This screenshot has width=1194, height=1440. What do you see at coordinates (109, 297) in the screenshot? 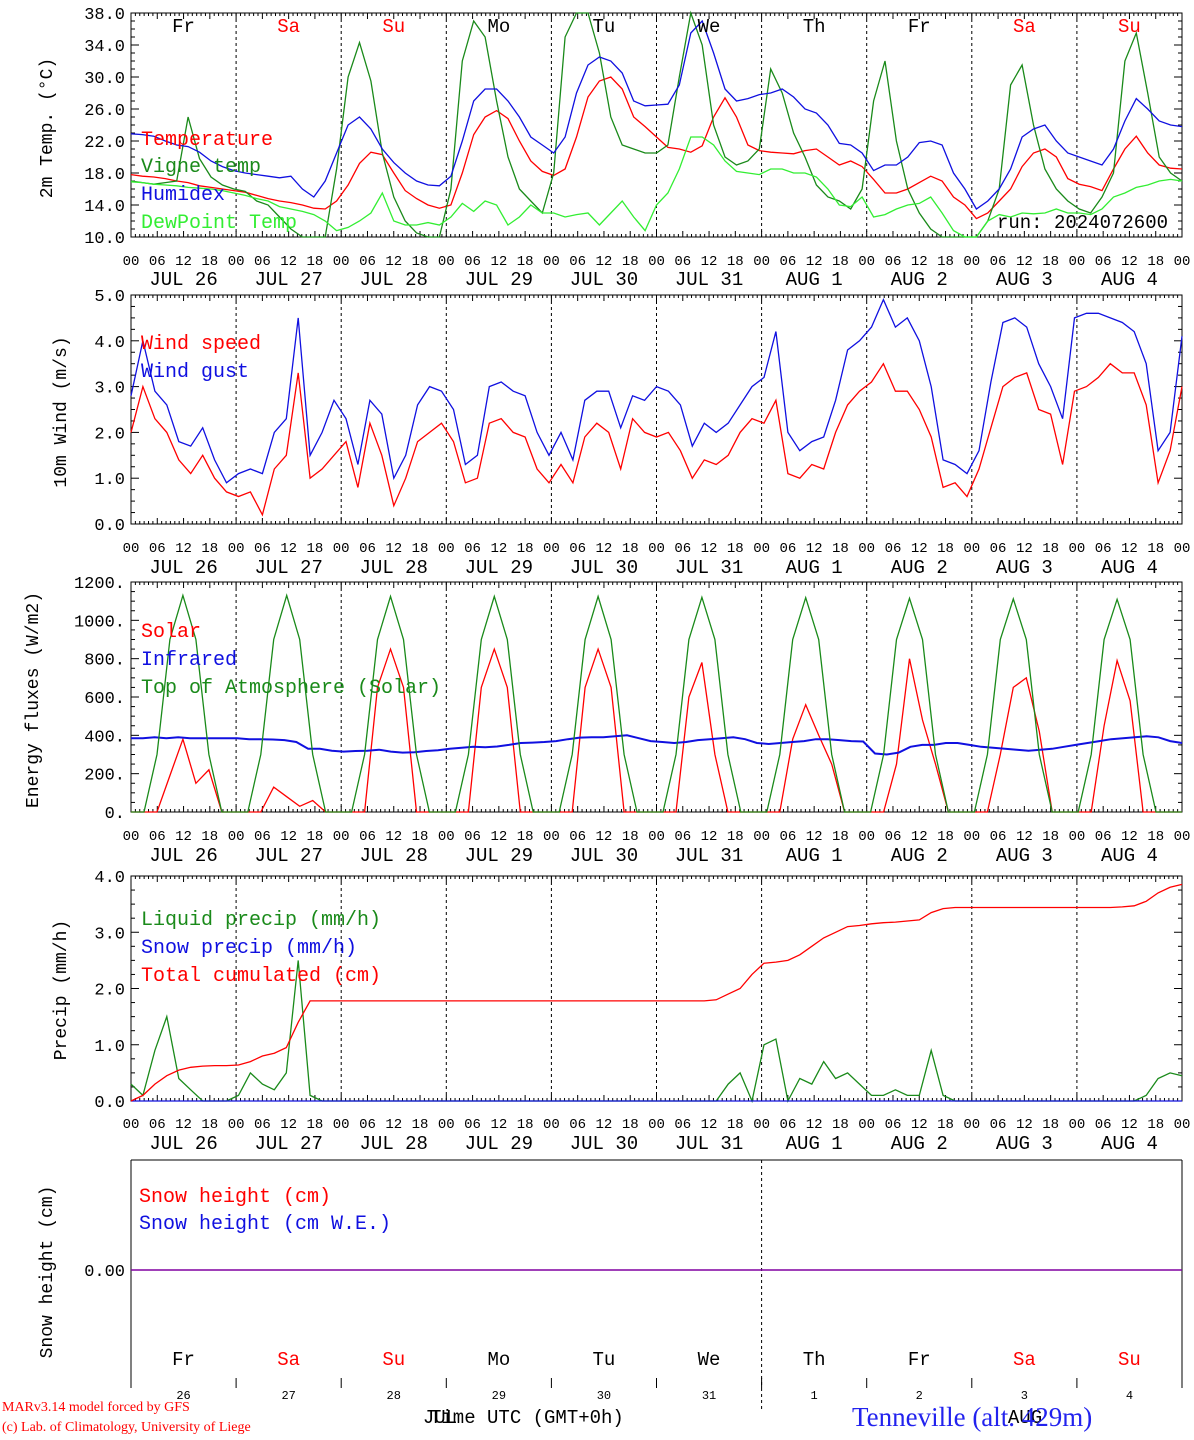
I see `y-tick-label: 5.0` at bounding box center [109, 297].